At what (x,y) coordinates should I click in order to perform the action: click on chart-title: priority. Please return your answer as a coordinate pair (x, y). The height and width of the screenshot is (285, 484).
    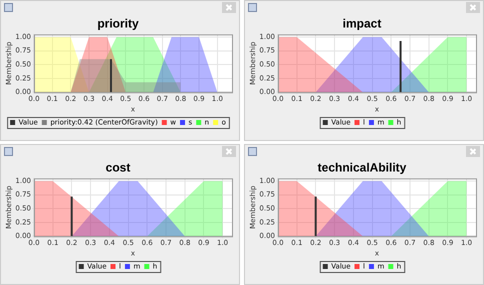
    Looking at the image, I should click on (118, 23).